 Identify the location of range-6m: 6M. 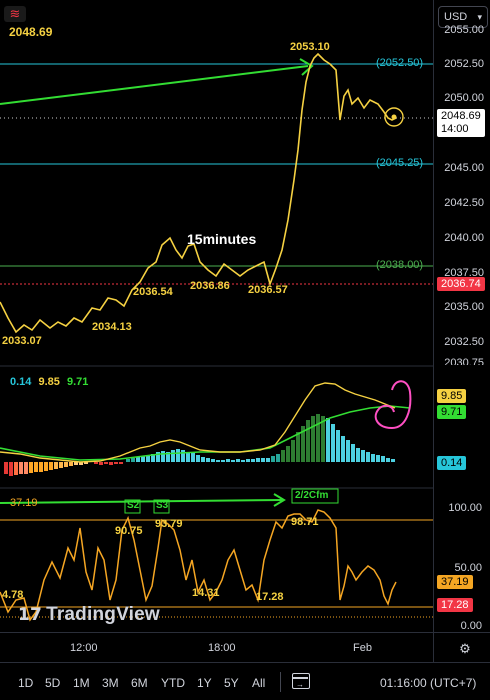
(139, 683).